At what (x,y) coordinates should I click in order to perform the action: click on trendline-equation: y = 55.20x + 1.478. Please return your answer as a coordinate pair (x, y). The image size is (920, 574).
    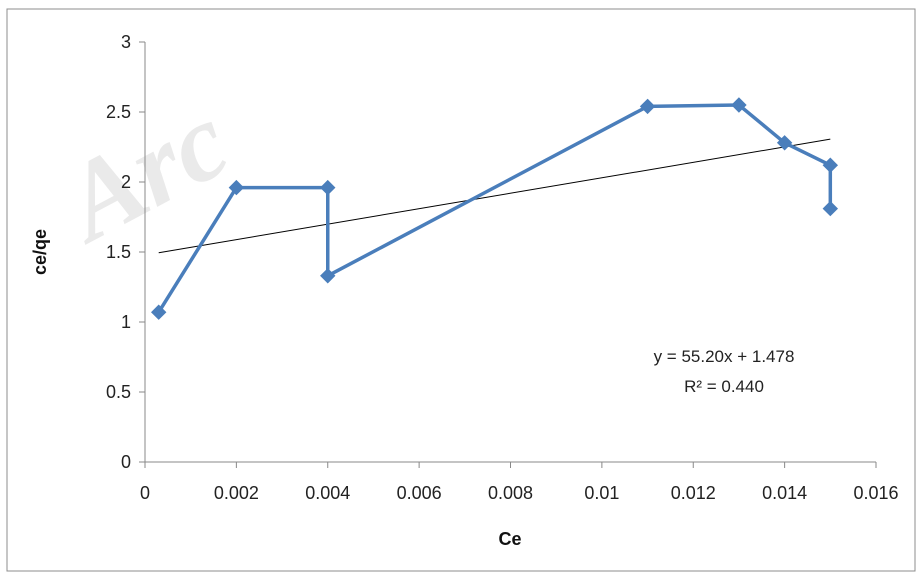
    Looking at the image, I should click on (724, 356).